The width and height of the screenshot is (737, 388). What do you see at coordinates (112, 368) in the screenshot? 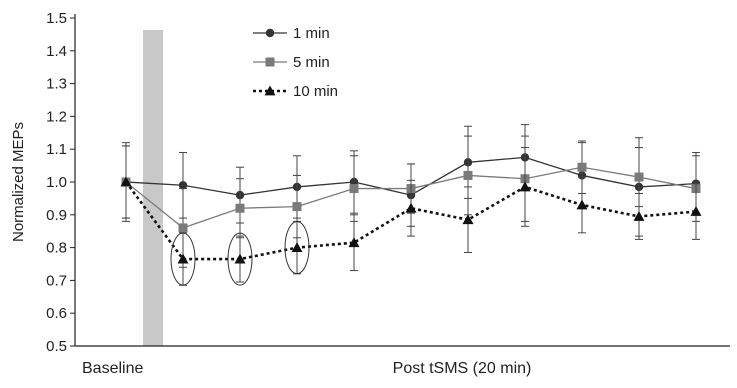
I see `x-category-label-baseline: Baseline` at bounding box center [112, 368].